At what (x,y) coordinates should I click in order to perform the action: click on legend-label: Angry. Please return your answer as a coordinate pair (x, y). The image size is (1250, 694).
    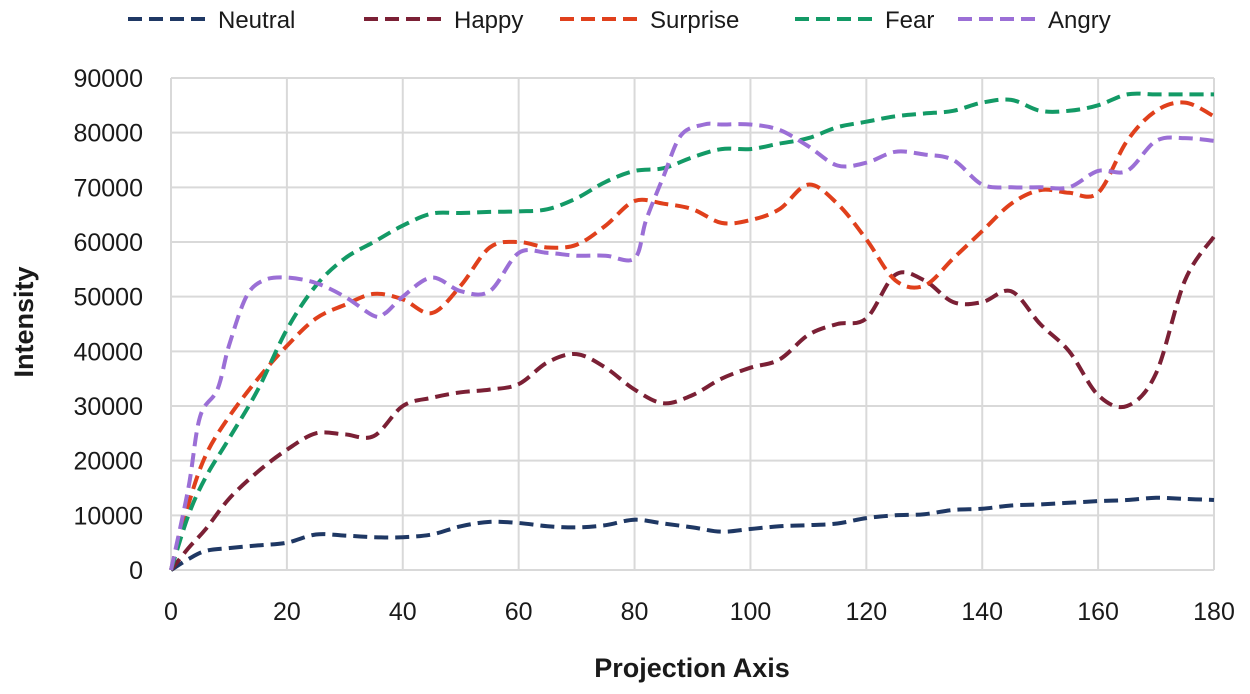
    Looking at the image, I should click on (1079, 20).